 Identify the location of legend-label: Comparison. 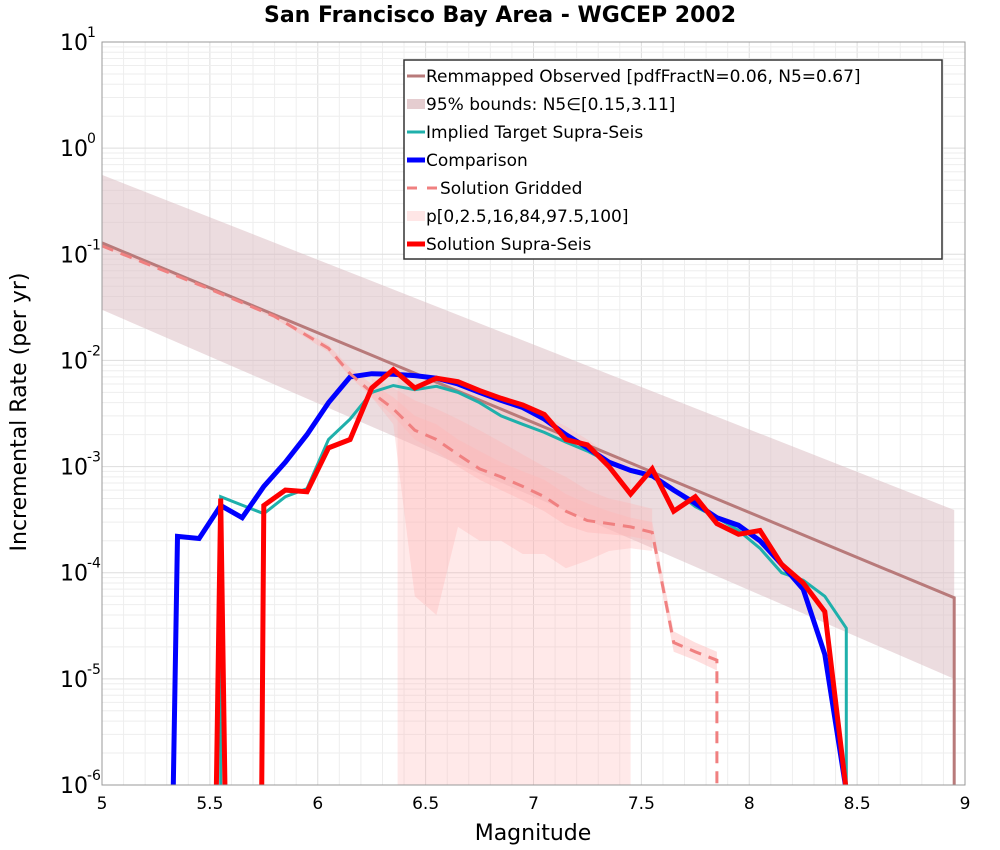
(477, 161).